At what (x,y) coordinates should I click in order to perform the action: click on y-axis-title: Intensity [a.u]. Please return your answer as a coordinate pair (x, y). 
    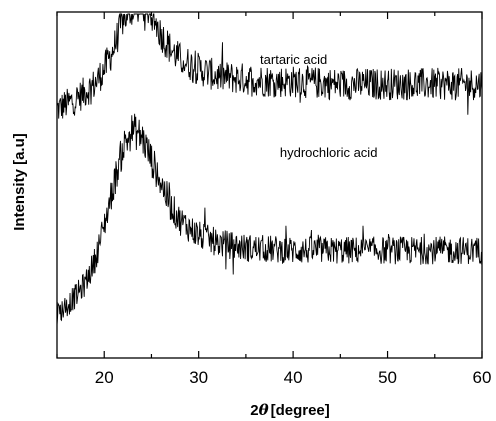
    Looking at the image, I should click on (19, 182).